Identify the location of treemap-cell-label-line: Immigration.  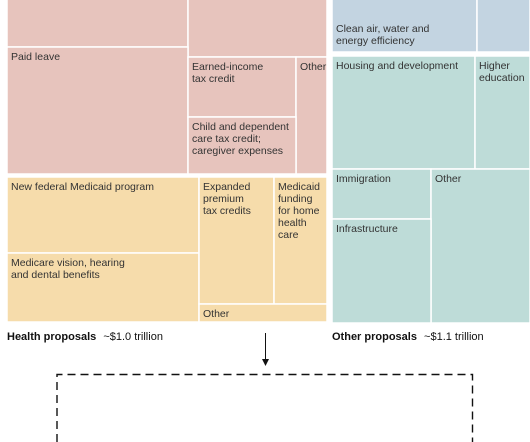
(363, 179).